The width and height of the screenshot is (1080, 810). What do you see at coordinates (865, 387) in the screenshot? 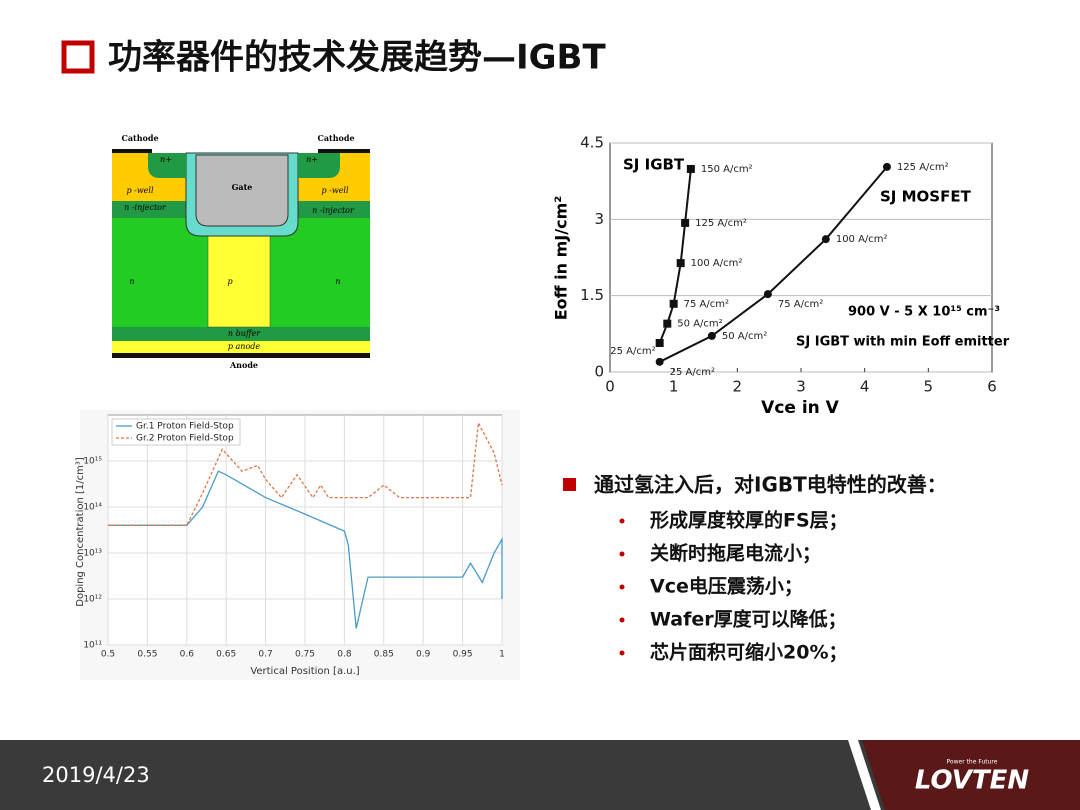
I see `x-tick-label: 4` at bounding box center [865, 387].